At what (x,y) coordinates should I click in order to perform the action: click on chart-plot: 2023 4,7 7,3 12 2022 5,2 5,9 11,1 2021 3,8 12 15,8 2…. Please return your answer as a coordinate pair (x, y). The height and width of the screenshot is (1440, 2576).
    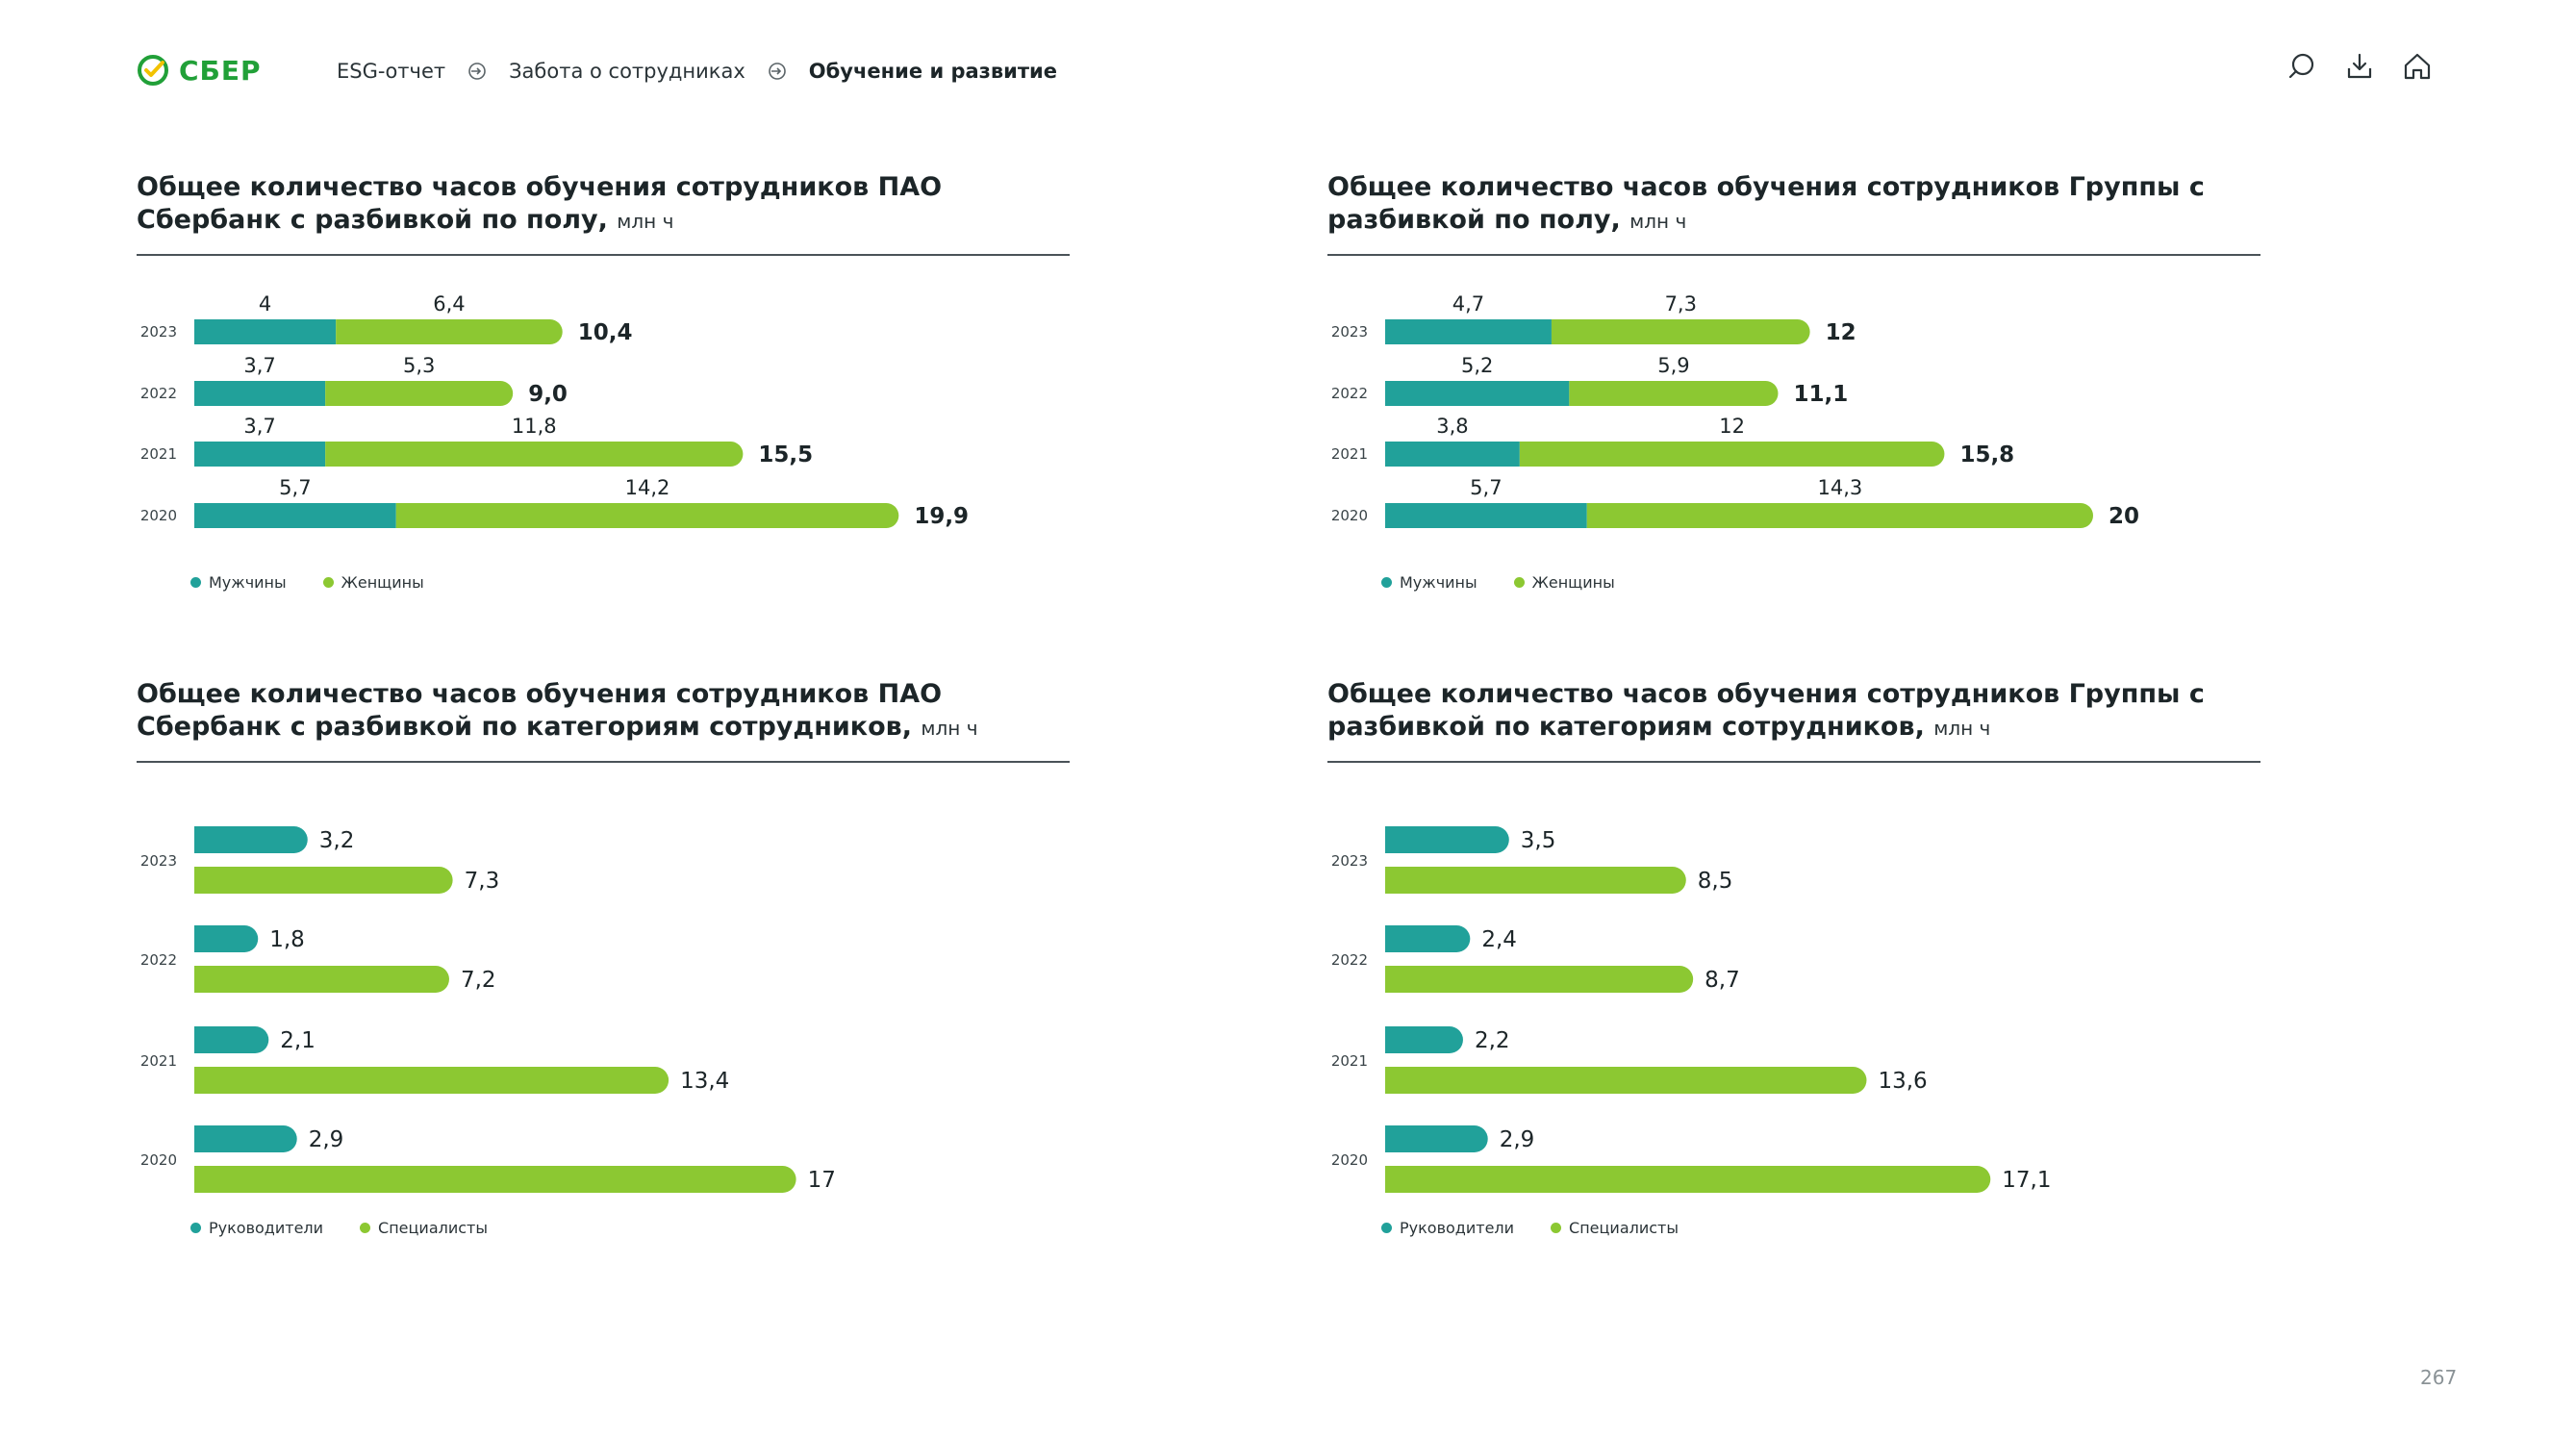
    Looking at the image, I should click on (1735, 410).